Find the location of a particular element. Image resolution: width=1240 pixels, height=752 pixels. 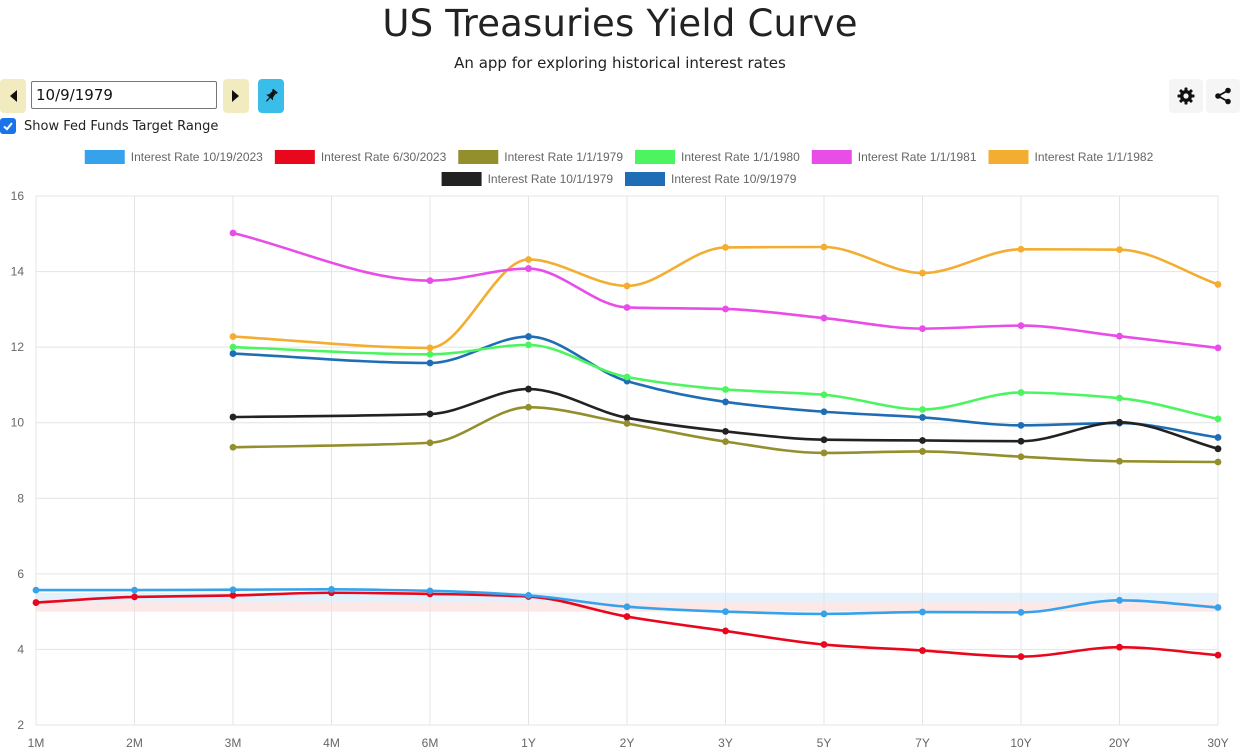

settings-button is located at coordinates (1186, 96).